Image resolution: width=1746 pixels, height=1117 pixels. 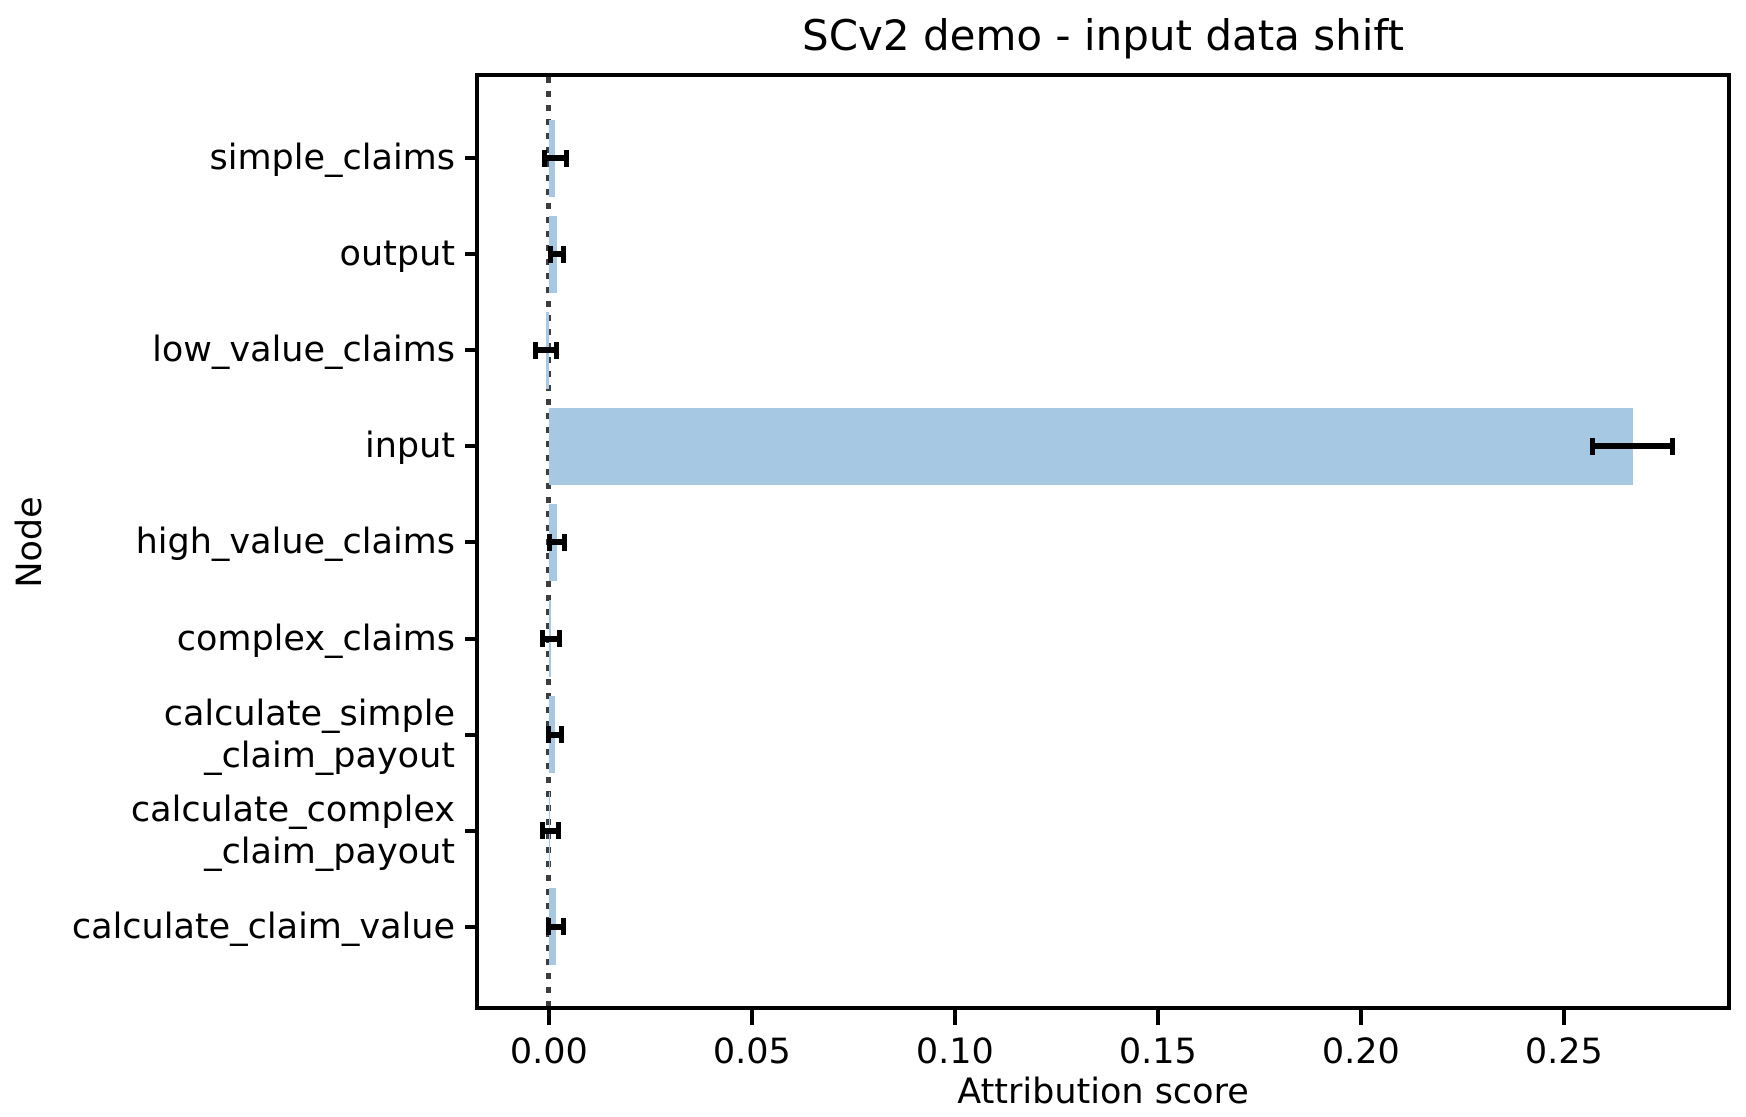 What do you see at coordinates (954, 1017) in the screenshot?
I see `x-tick-0.10` at bounding box center [954, 1017].